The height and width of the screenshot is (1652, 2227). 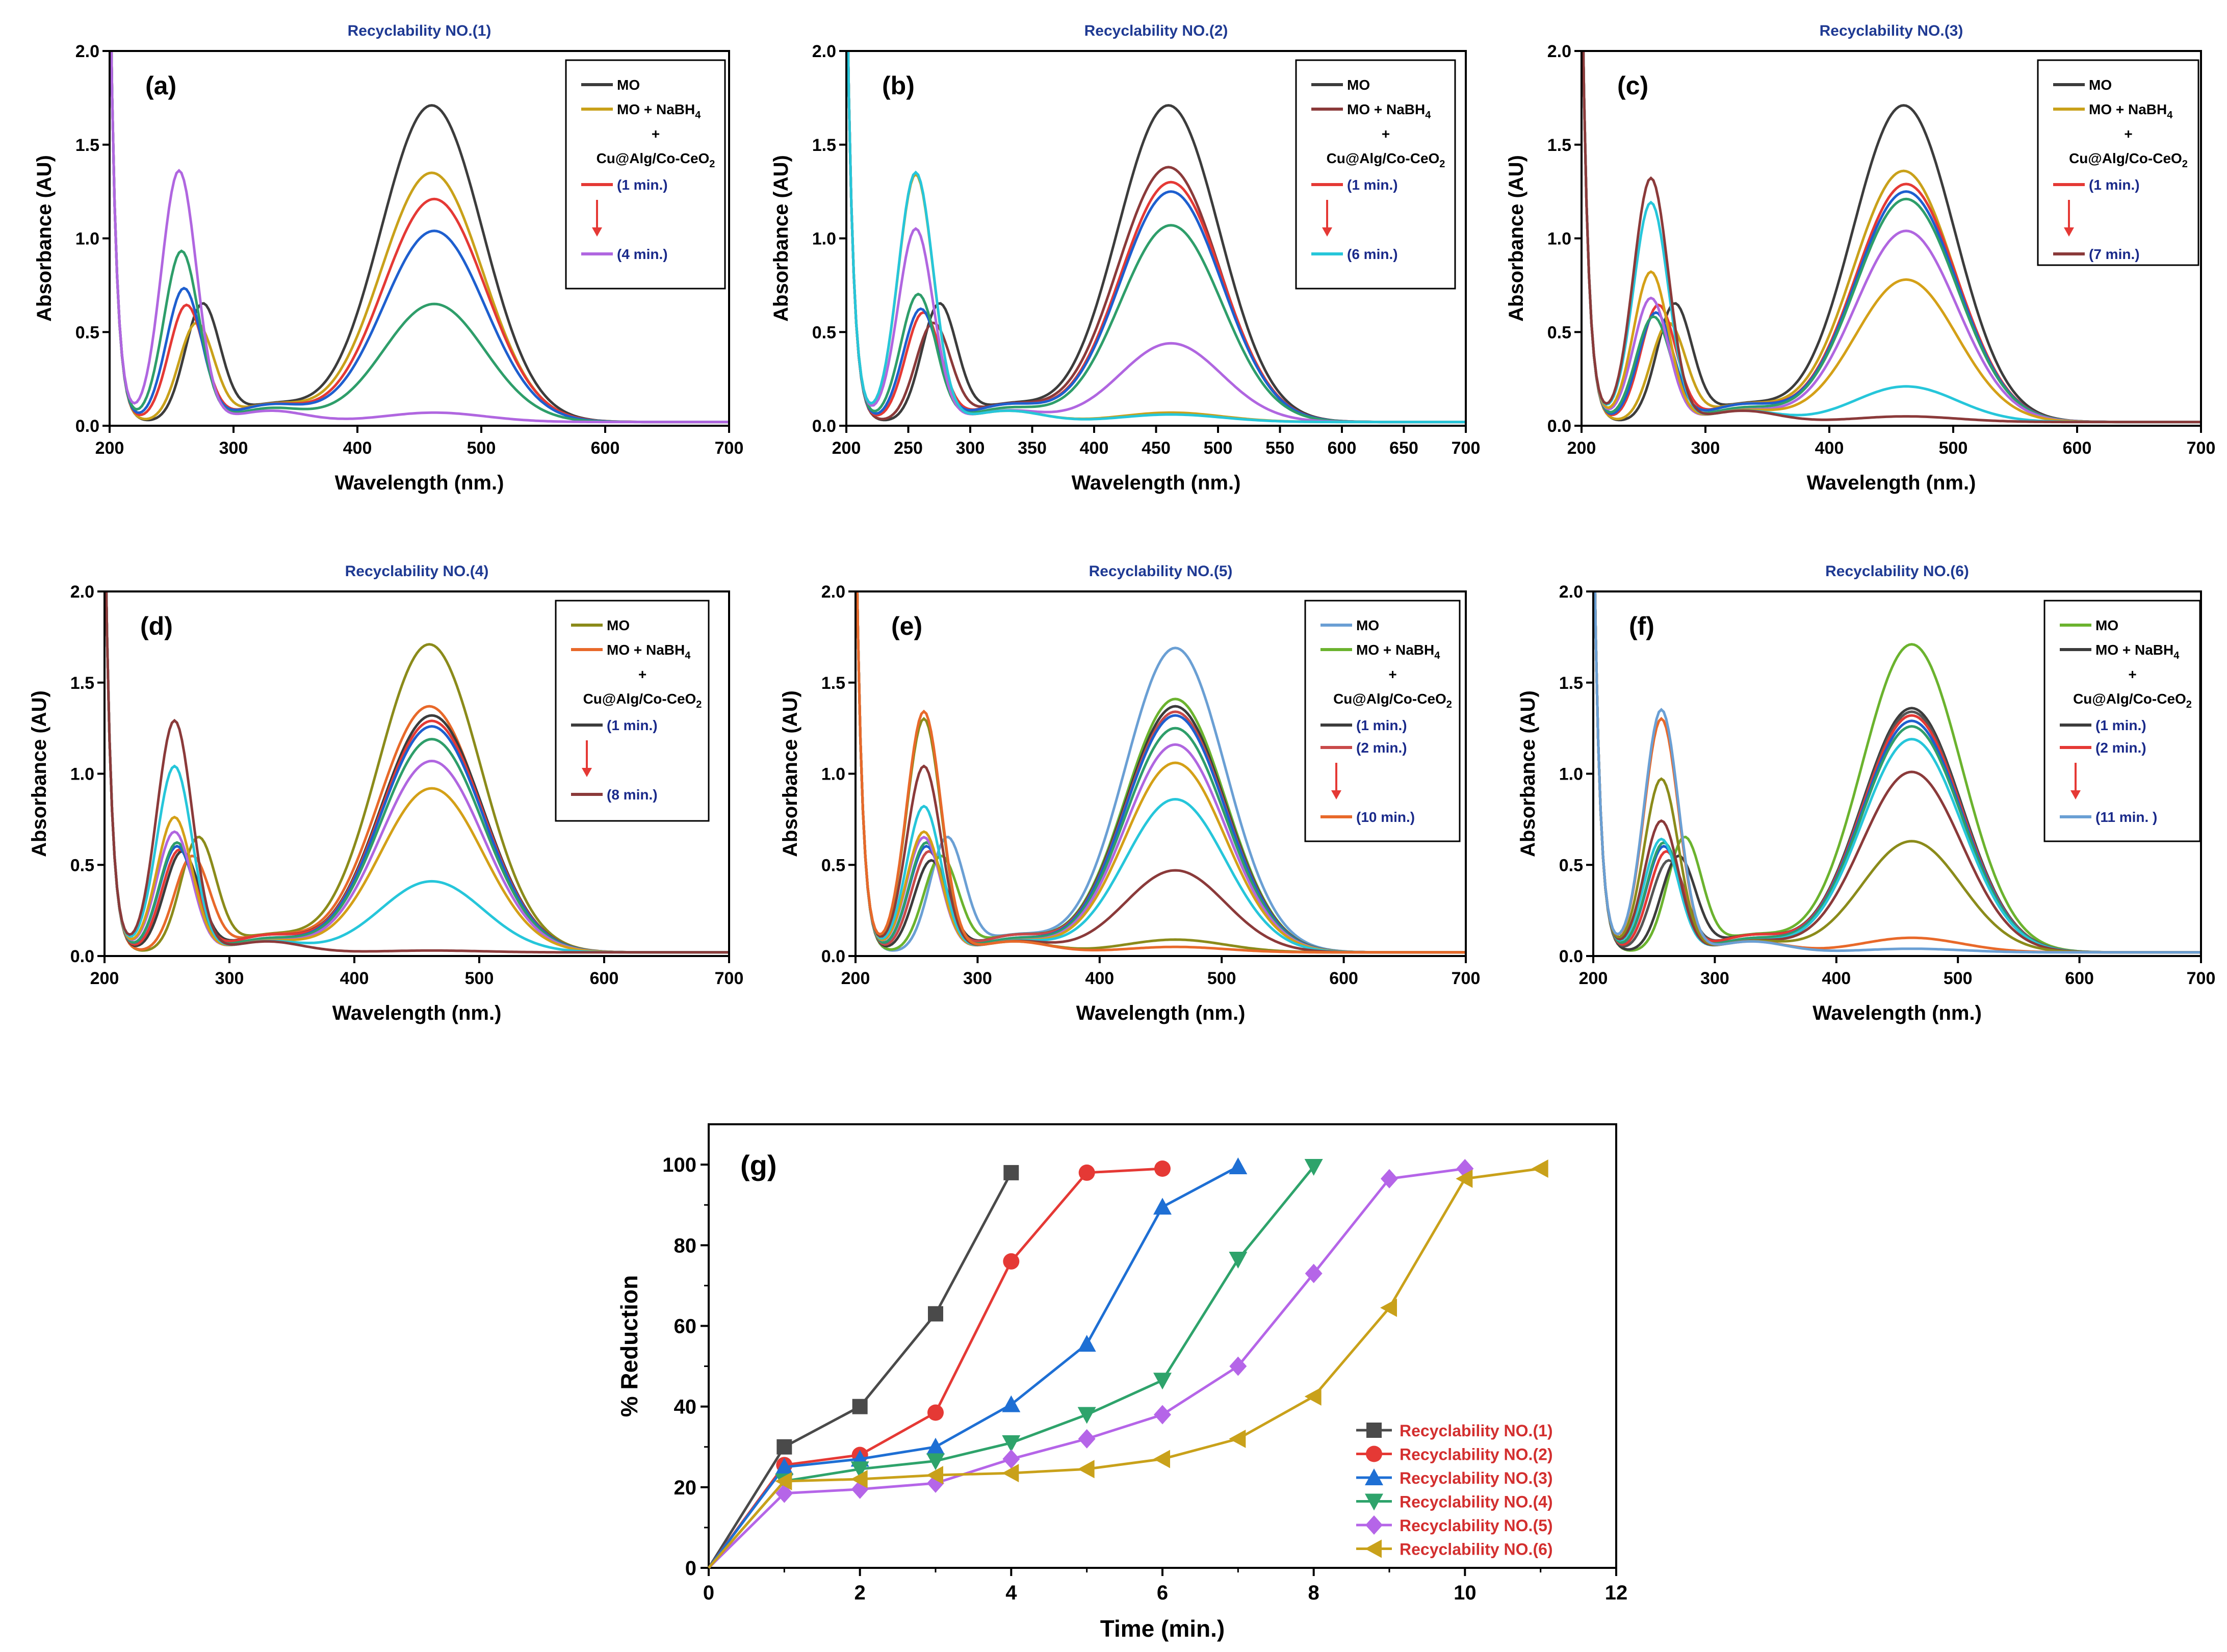 I want to click on x-tick-label: 200, so click(x=104, y=978).